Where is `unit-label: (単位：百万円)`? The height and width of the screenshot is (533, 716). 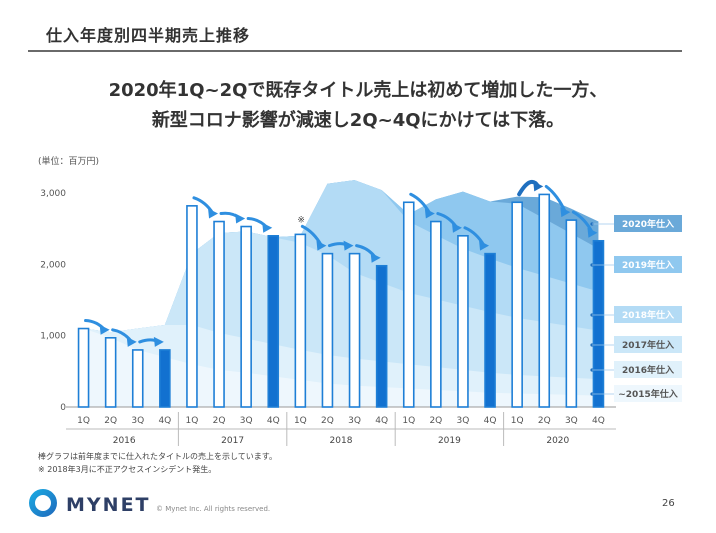
unit-label: (単位：百万円) is located at coordinates (69, 162).